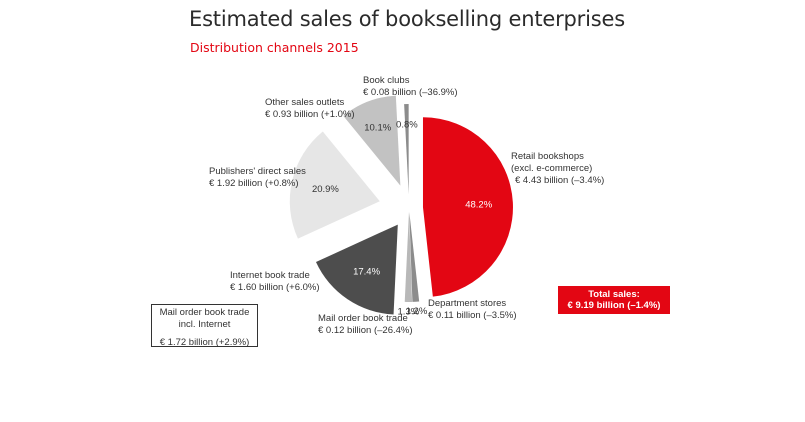  What do you see at coordinates (560, 180) in the screenshot?
I see `retail-value: € 4.43 billion (–3.4%)` at bounding box center [560, 180].